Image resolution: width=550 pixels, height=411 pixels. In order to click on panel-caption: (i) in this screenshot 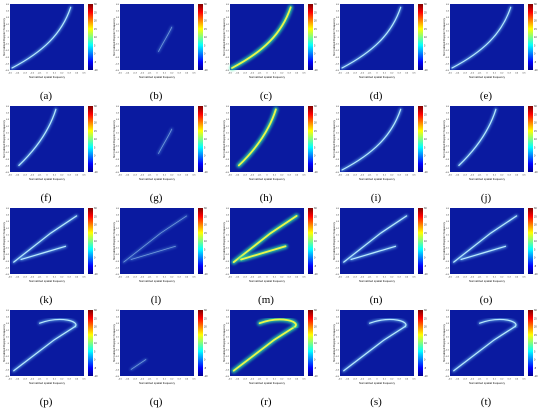, I will do `click(376, 198)`.